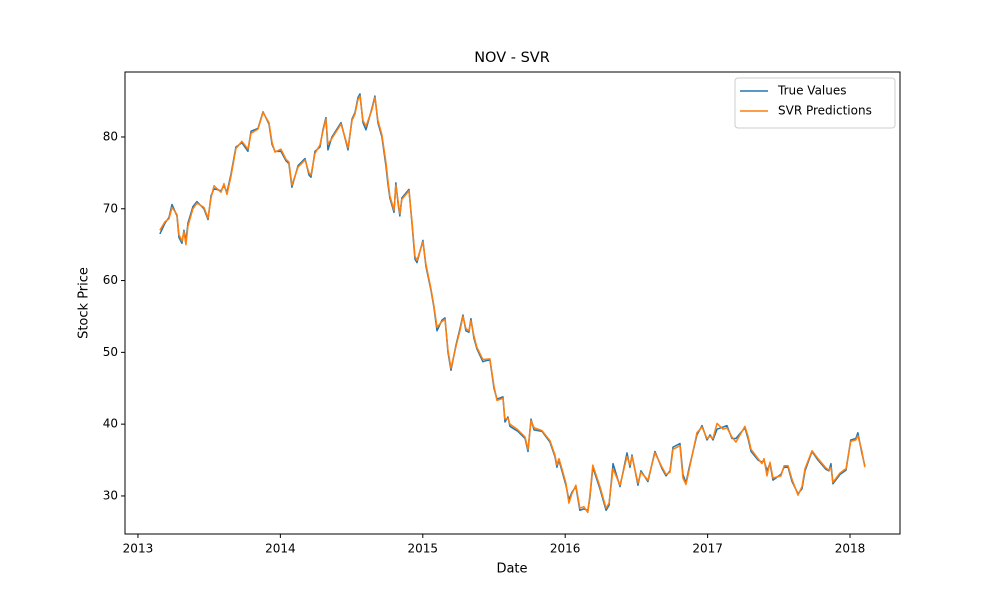  Describe the element at coordinates (110, 280) in the screenshot. I see `y-tick-label: 60` at that location.